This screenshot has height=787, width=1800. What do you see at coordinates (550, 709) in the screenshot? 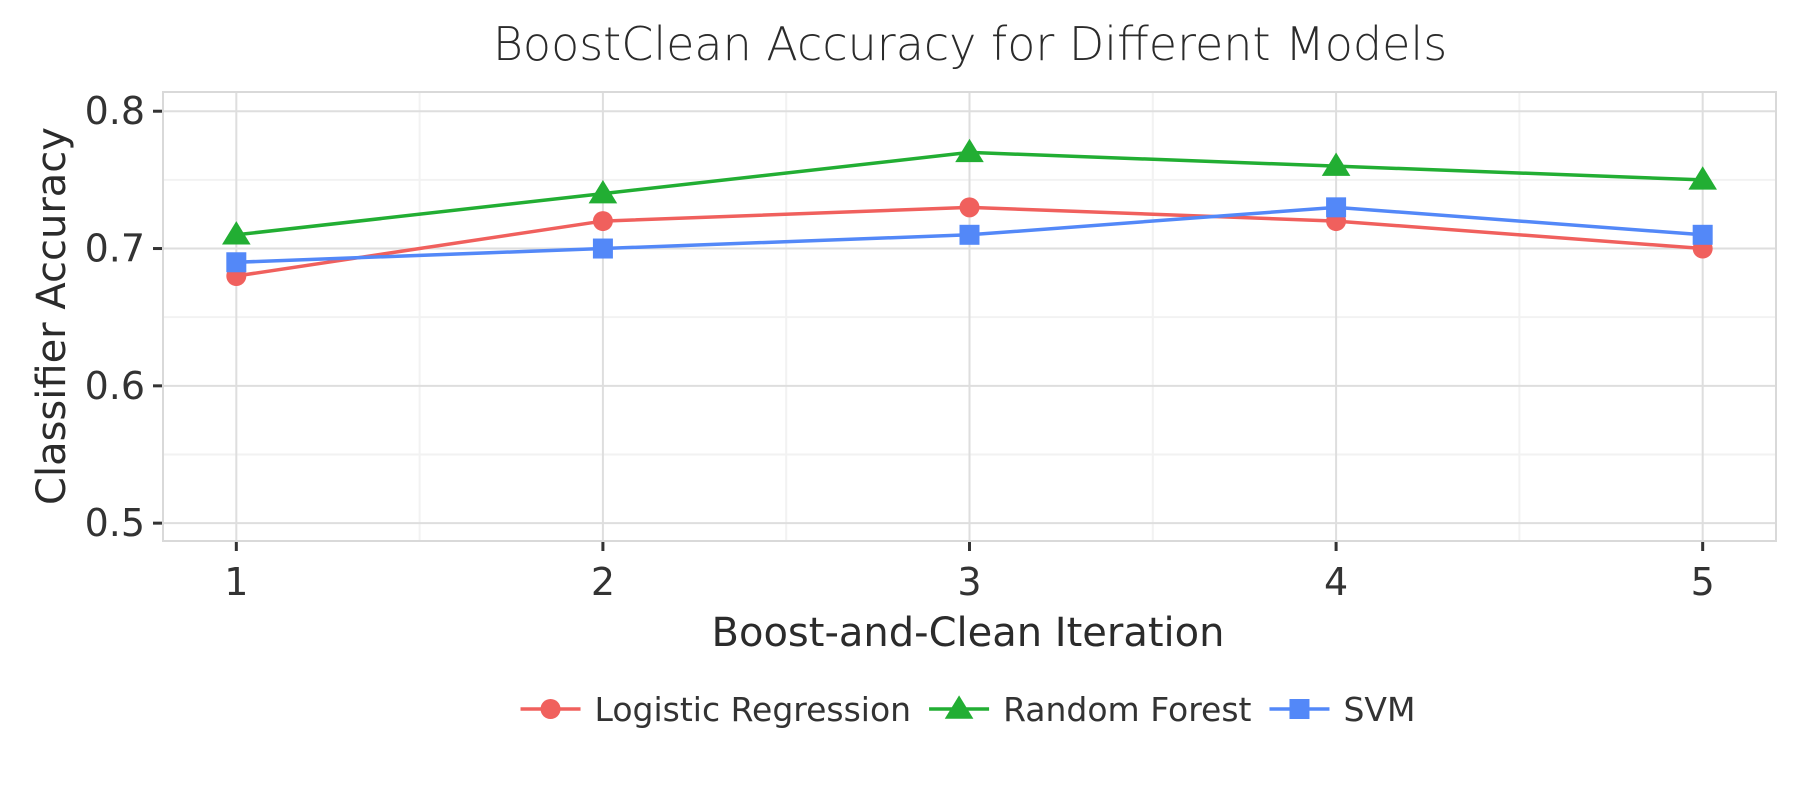
I see `legend-key-marker-logistic-regression` at bounding box center [550, 709].